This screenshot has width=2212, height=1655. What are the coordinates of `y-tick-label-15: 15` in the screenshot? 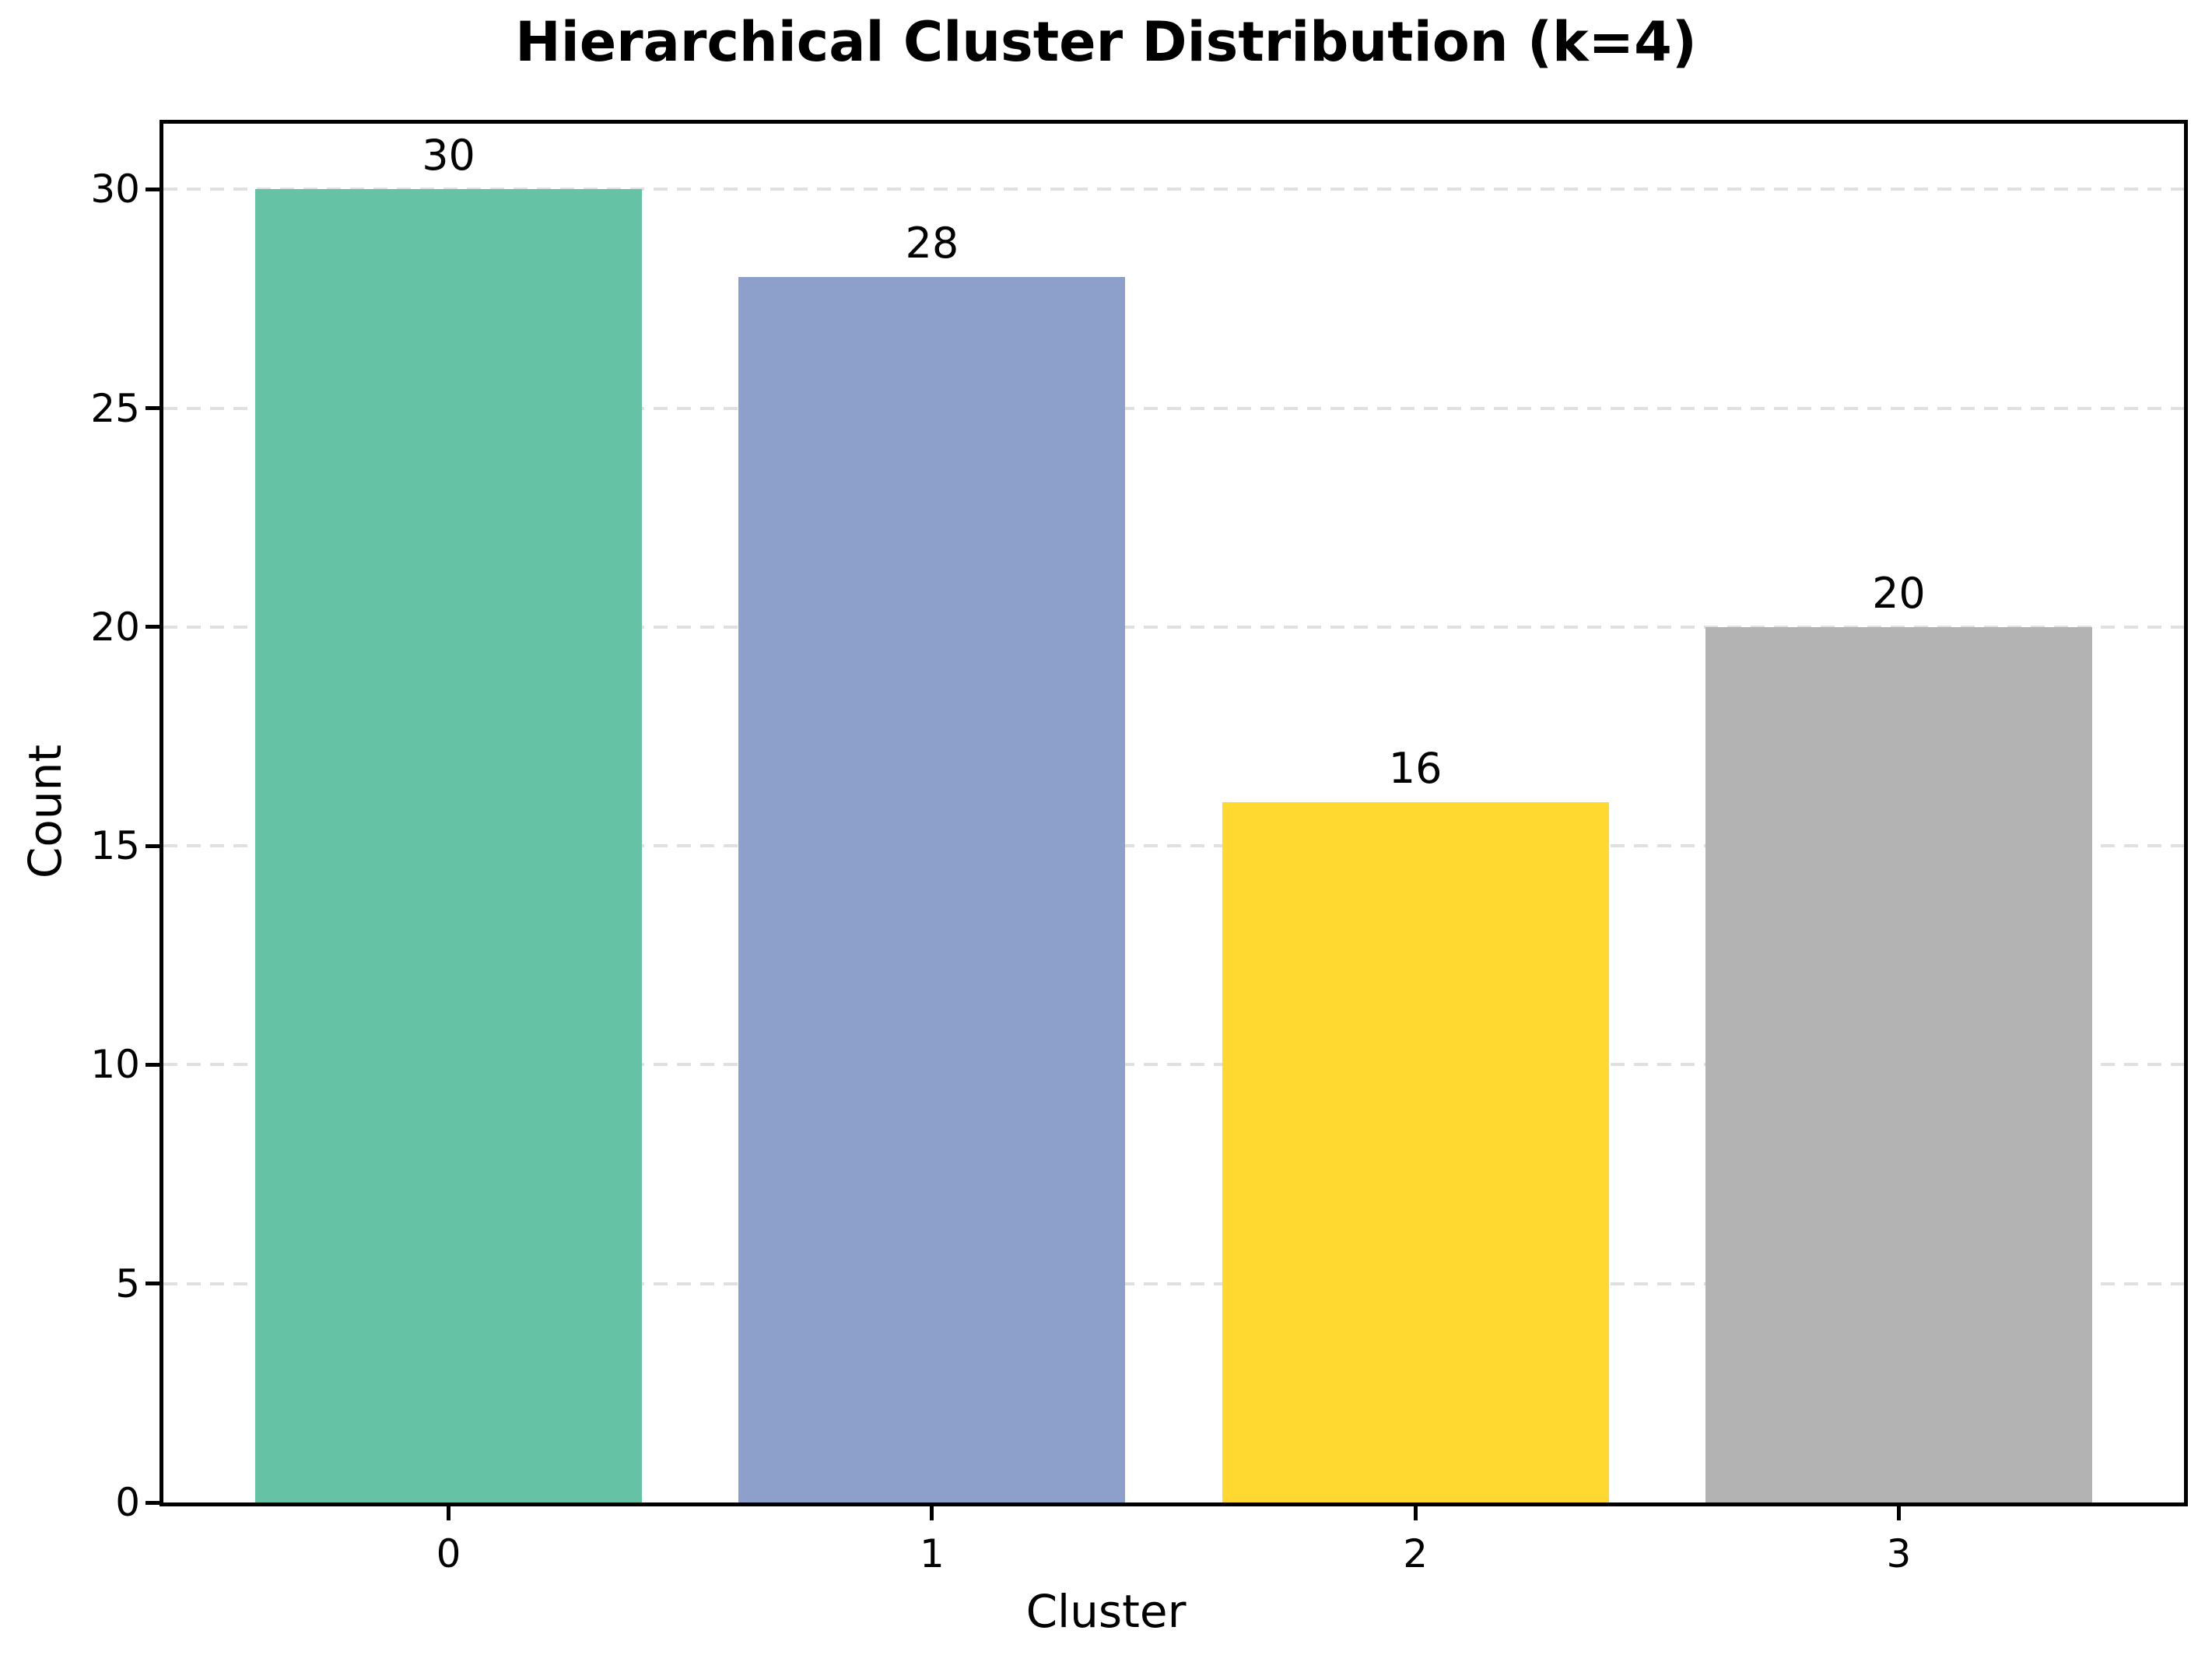 It's located at (115, 846).